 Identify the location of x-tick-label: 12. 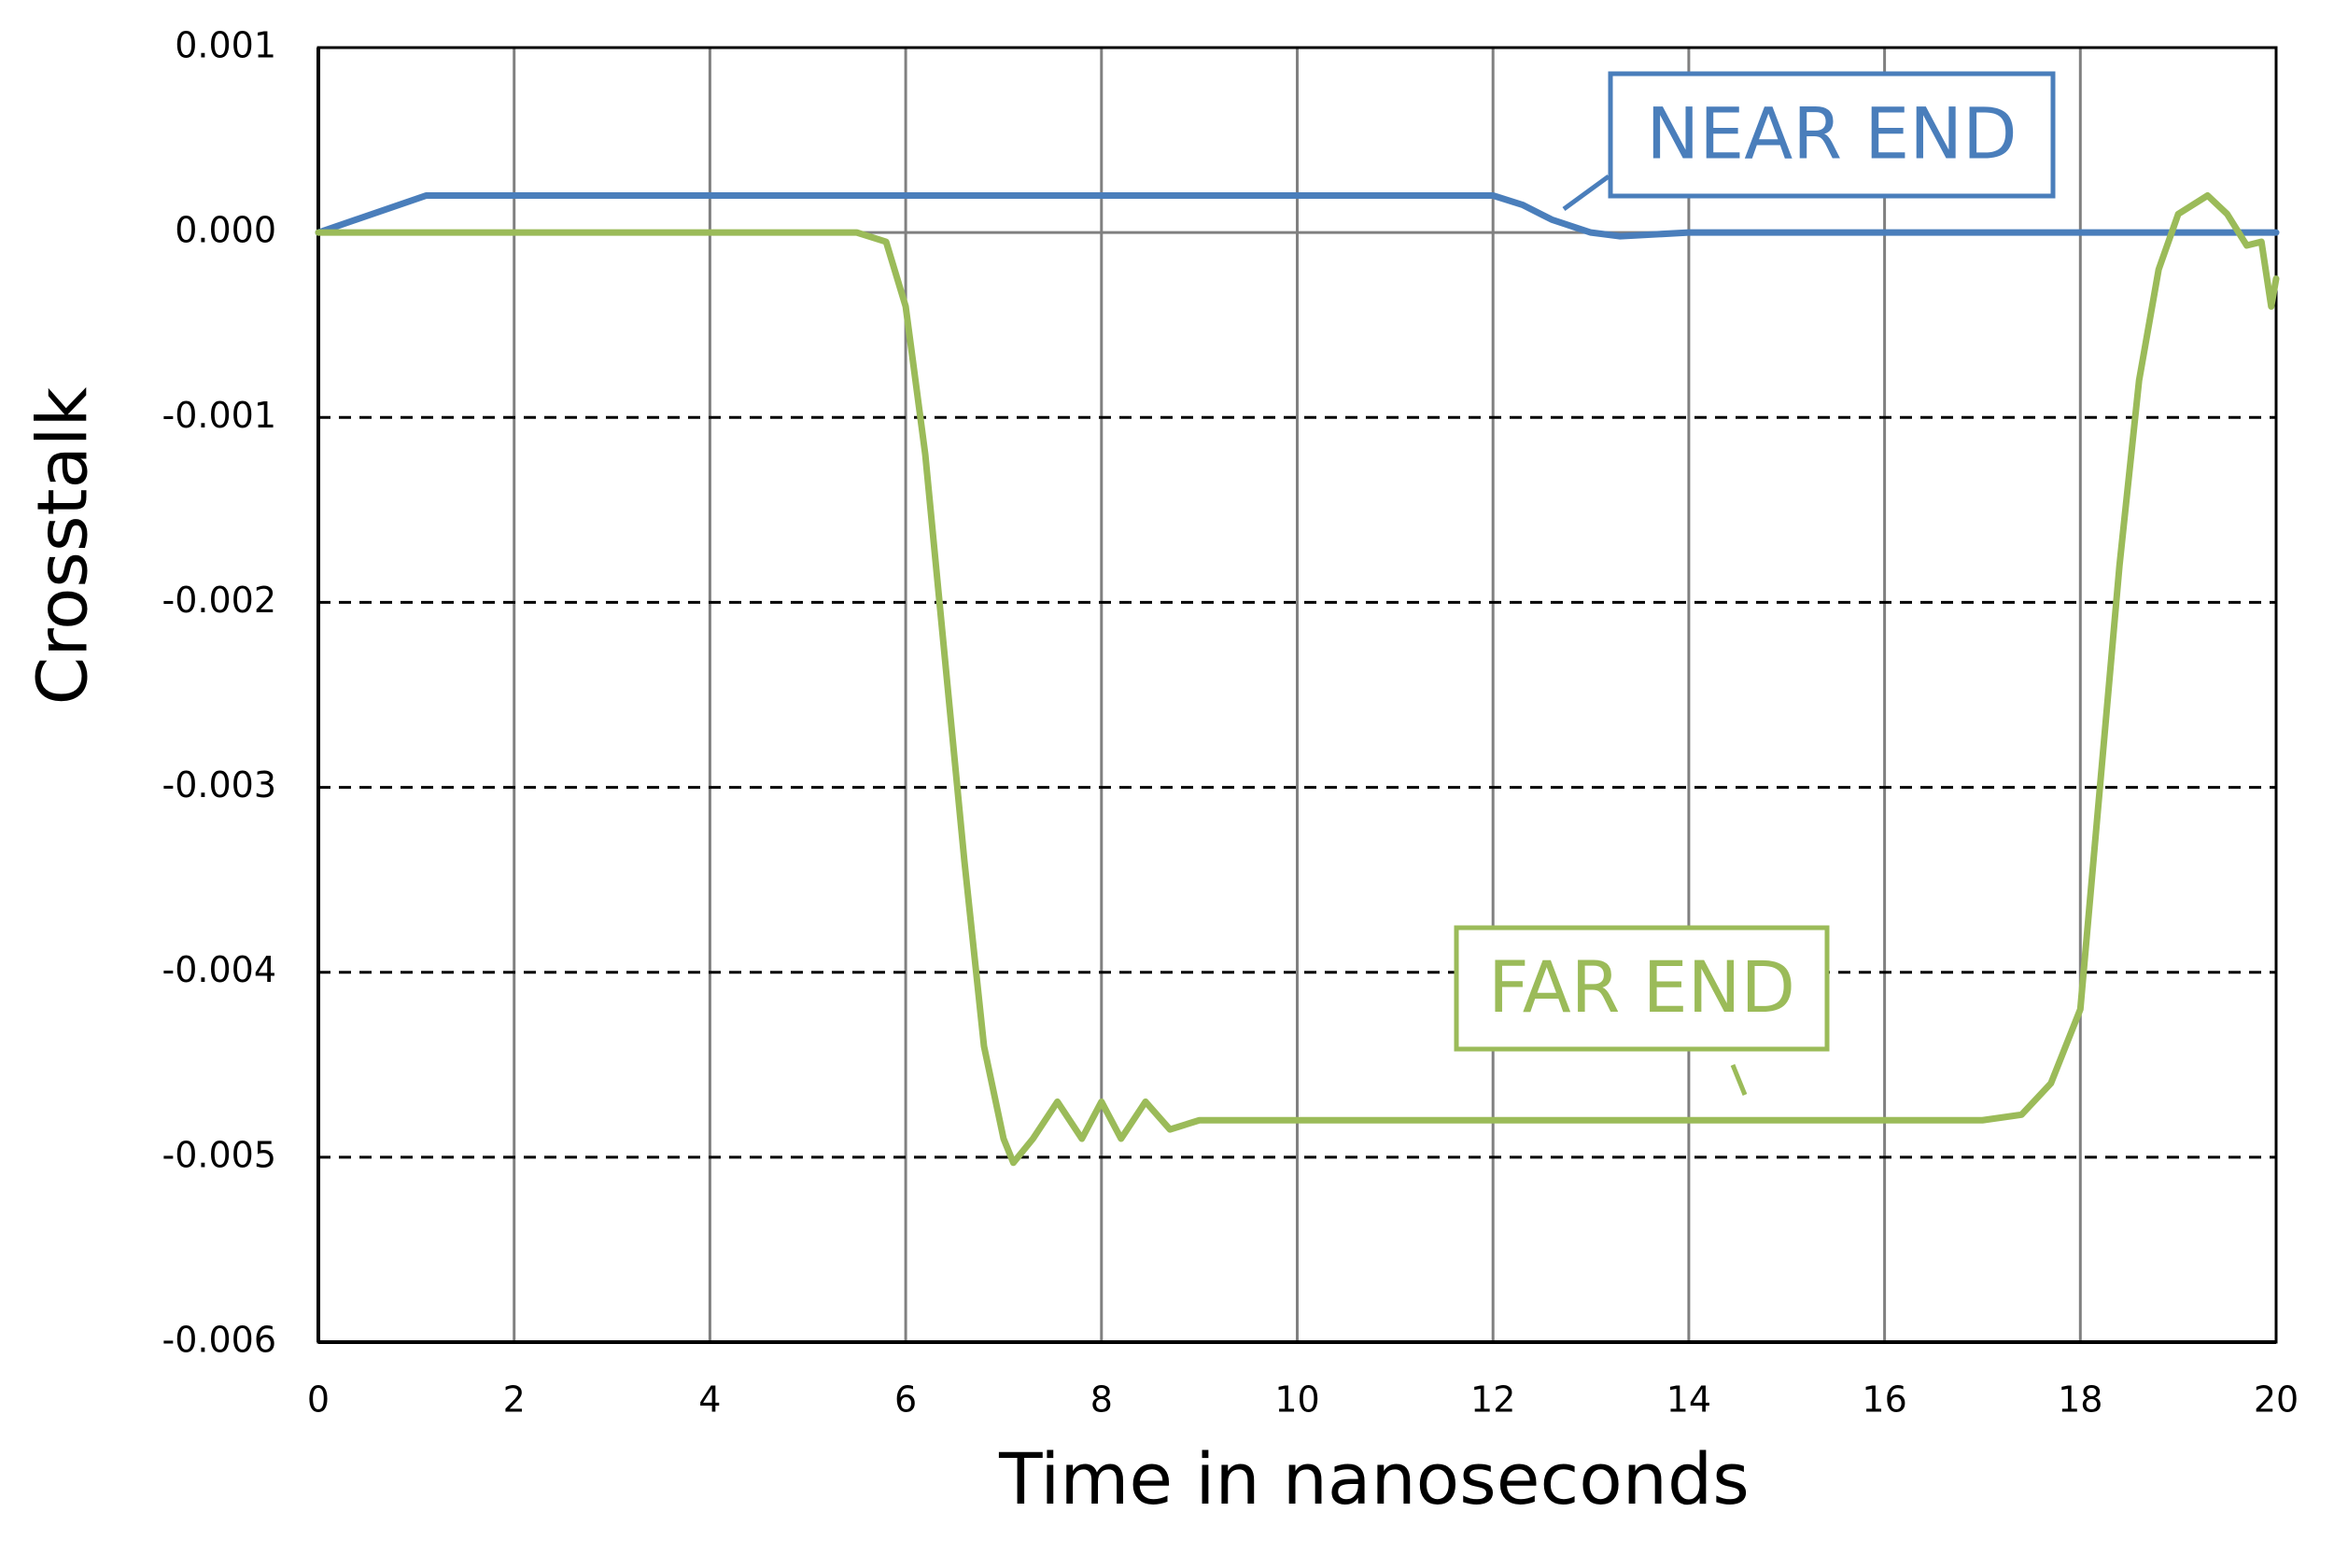
(1492, 1400).